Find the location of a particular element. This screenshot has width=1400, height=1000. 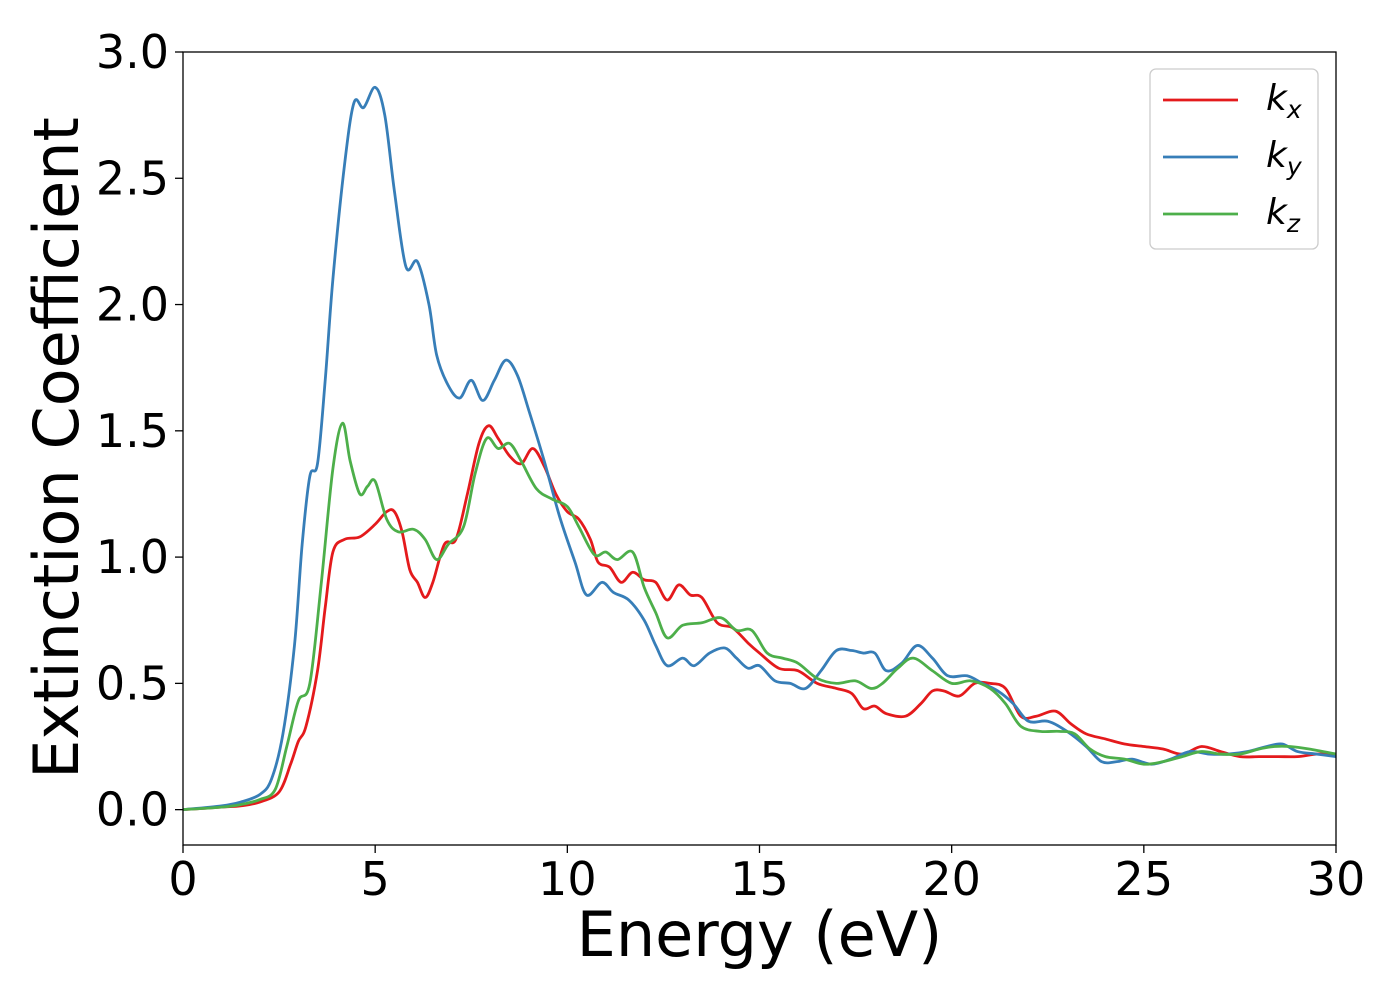

x-tick-label: 10 is located at coordinates (567, 879).